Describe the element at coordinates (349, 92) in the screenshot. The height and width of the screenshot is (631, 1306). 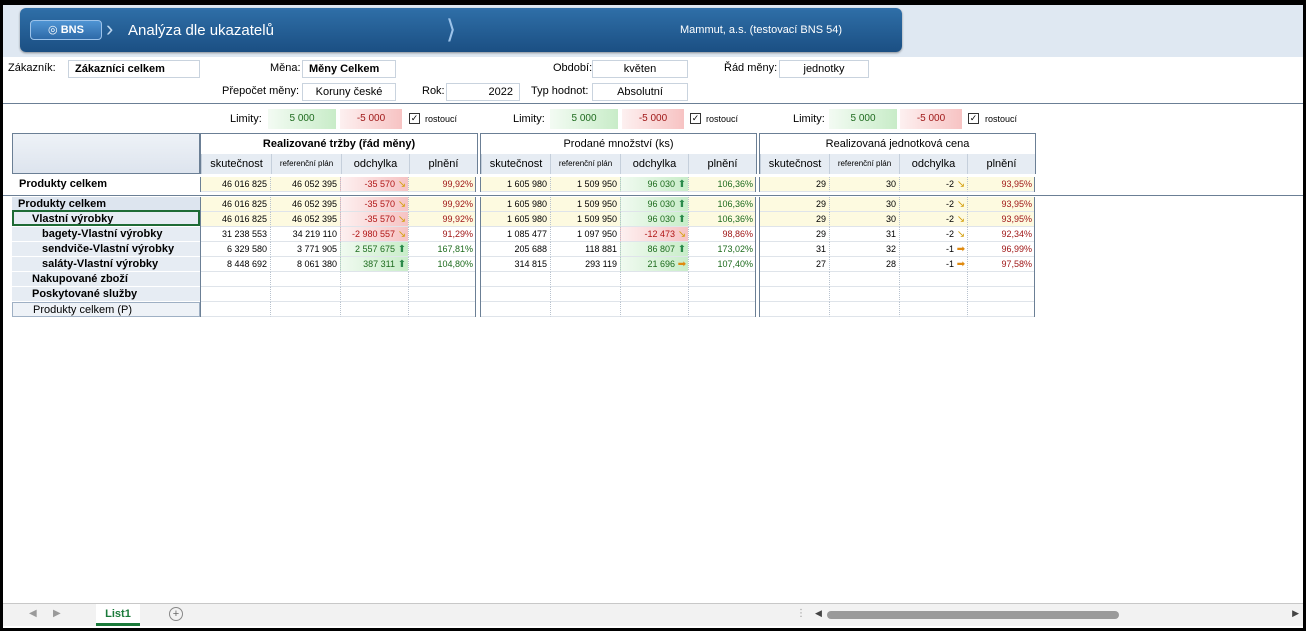
I see `conversion-field: Koruny české` at that location.